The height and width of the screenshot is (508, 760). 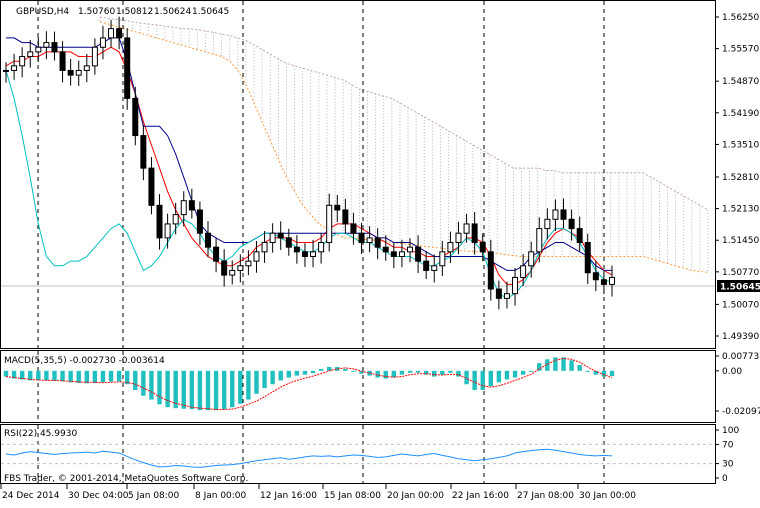 What do you see at coordinates (607, 496) in the screenshot?
I see `time-tick-label: 30 Jan 00:00` at bounding box center [607, 496].